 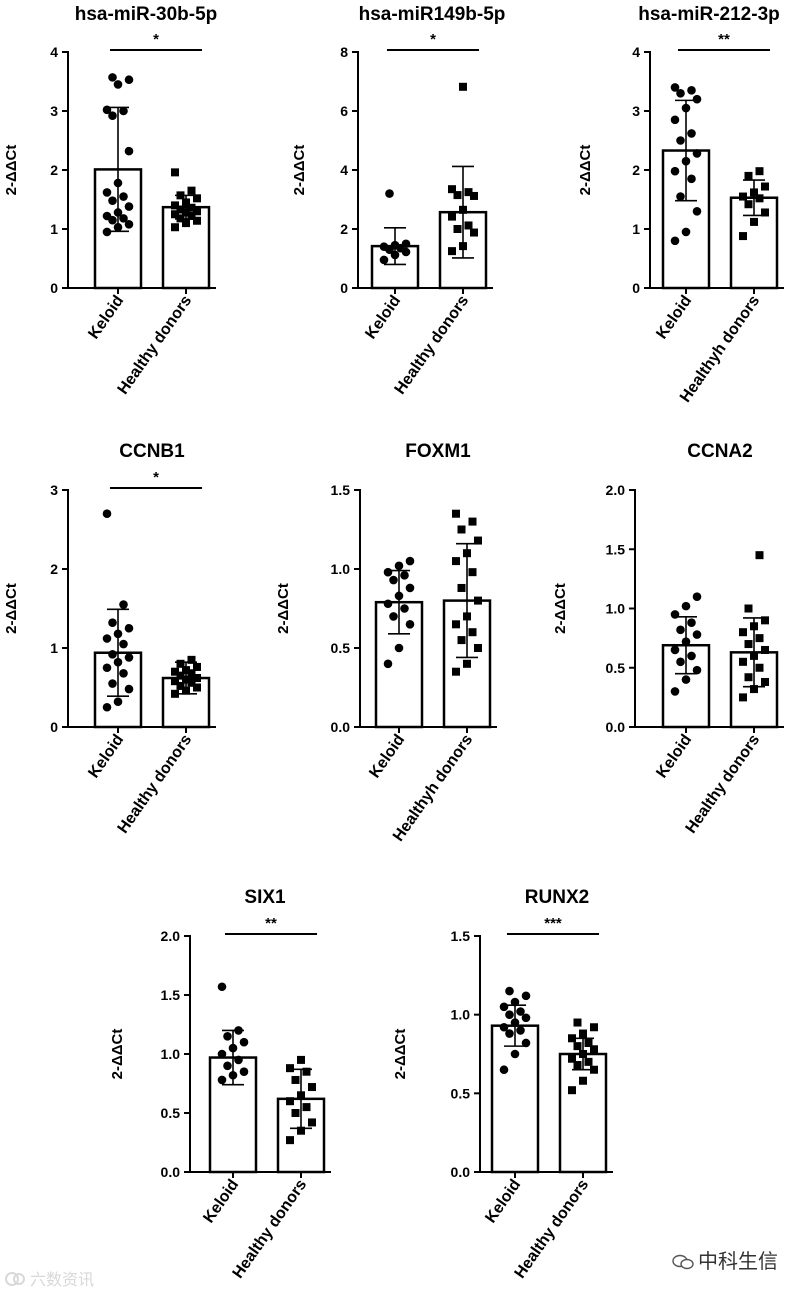 What do you see at coordinates (344, 52) in the screenshot?
I see `y-tick-label: 8` at bounding box center [344, 52].